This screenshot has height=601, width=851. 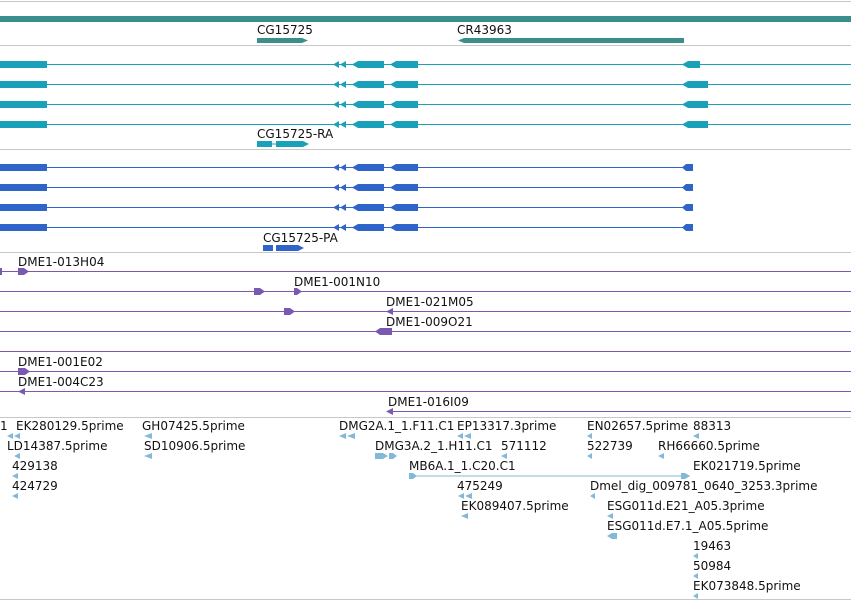 What do you see at coordinates (282, 40) in the screenshot?
I see `gene-cg15725-bar` at bounding box center [282, 40].